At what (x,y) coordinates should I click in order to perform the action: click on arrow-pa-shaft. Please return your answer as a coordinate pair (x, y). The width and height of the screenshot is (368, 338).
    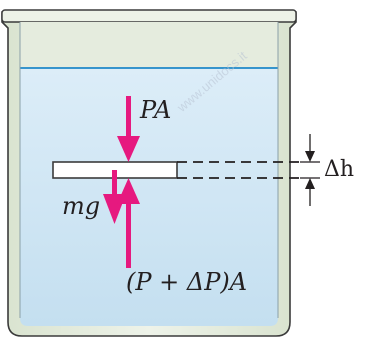
    Looking at the image, I should click on (128, 118).